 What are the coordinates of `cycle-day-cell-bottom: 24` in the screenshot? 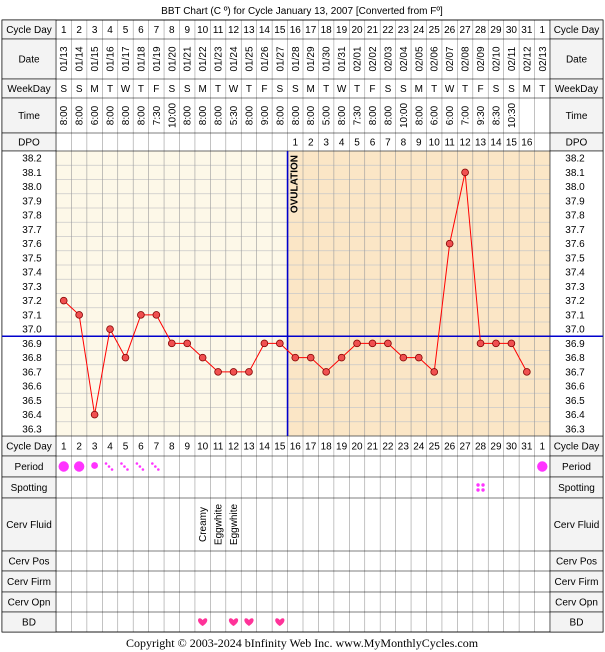 It's located at (419, 447).